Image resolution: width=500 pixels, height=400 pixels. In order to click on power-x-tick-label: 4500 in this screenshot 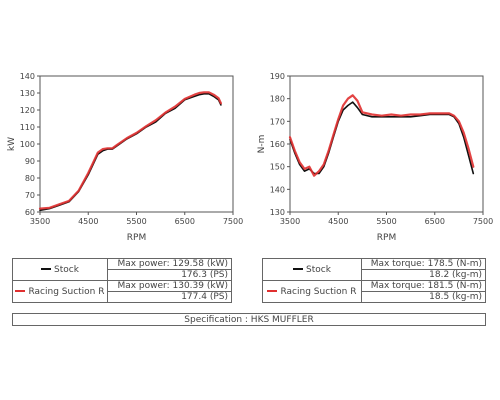, I will do `click(88, 221)`.